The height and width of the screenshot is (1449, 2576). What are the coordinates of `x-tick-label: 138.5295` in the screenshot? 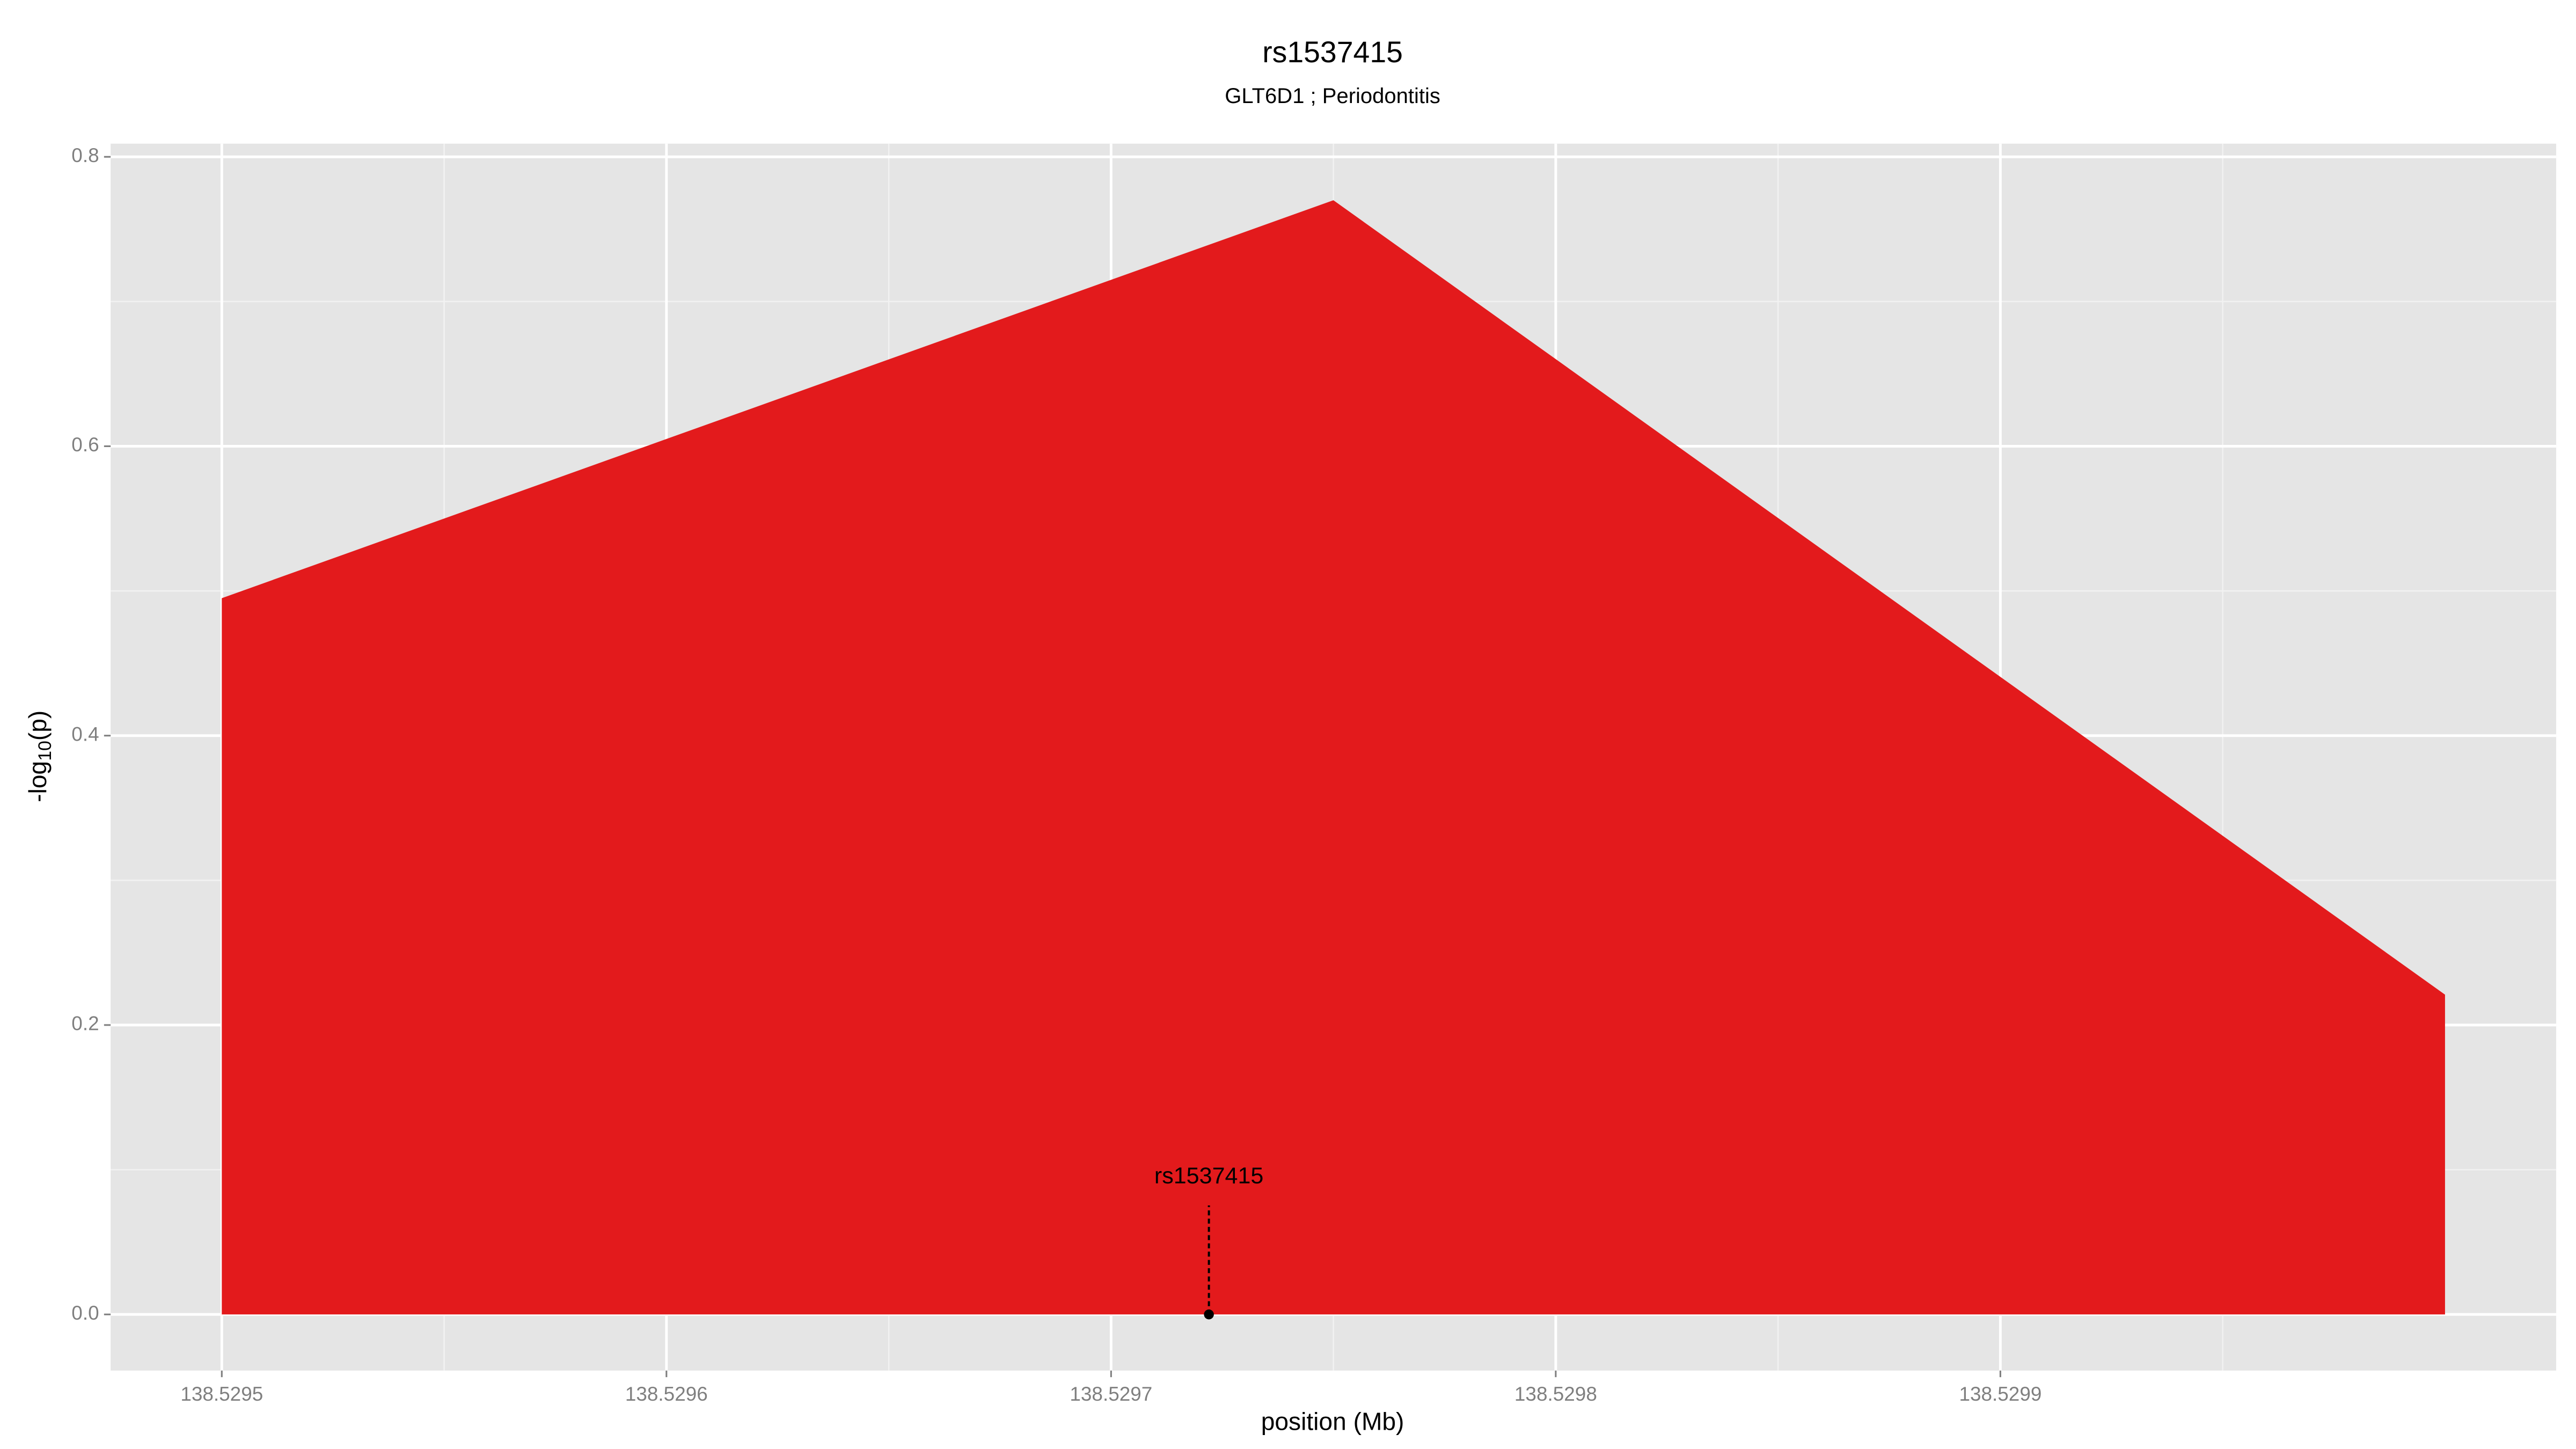 It's located at (221, 1394).